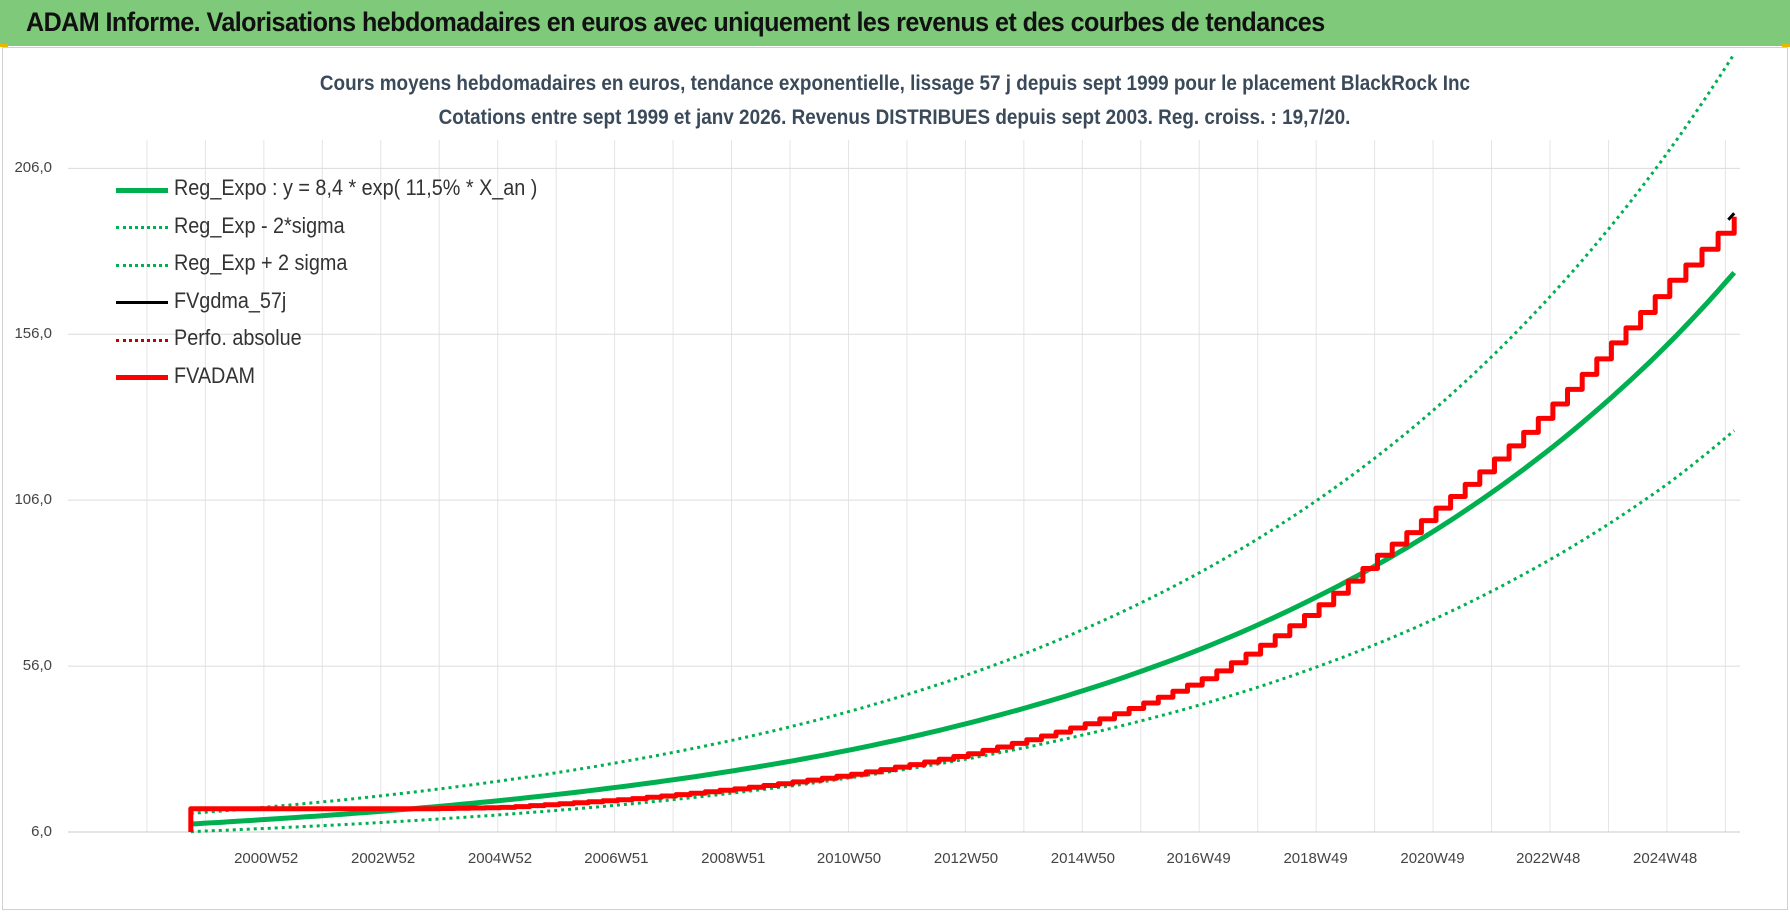  I want to click on y-tick-label: 156,0, so click(33, 334).